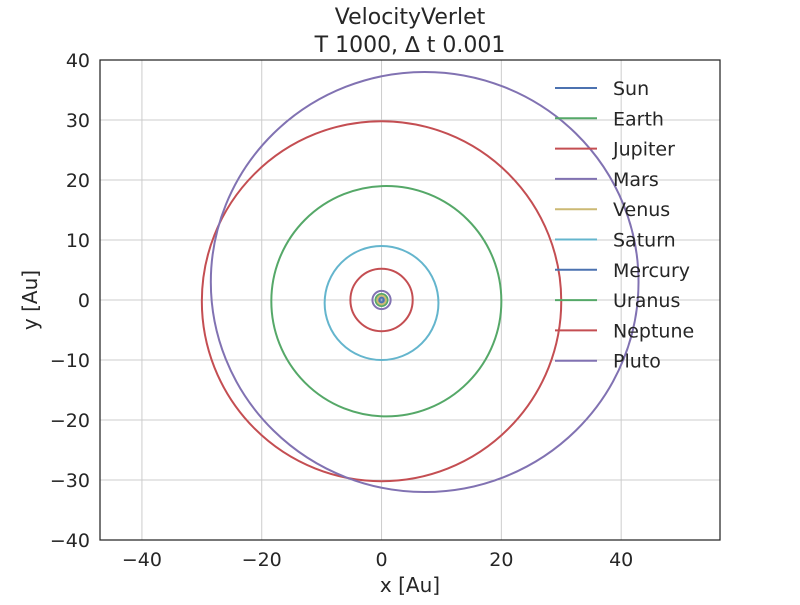 This screenshot has width=800, height=605. Describe the element at coordinates (70, 541) in the screenshot. I see `y-tick-label: −40` at that location.